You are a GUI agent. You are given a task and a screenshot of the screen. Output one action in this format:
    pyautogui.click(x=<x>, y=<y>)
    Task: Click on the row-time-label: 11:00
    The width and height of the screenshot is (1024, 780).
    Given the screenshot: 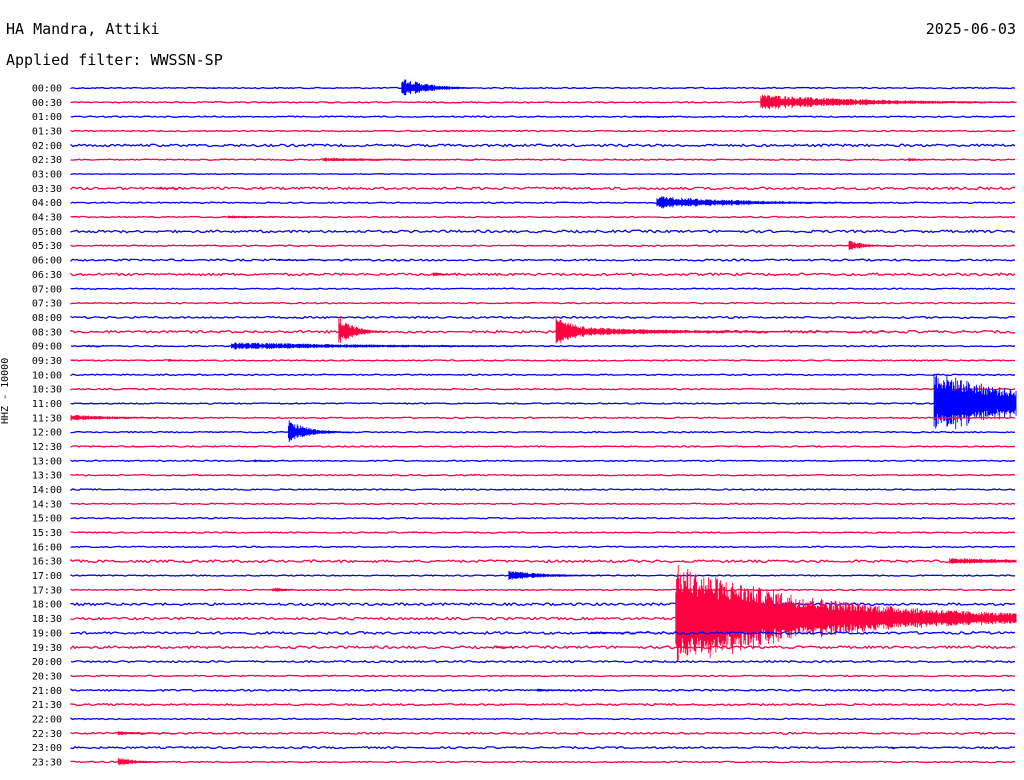 What is the action you would take?
    pyautogui.click(x=47, y=404)
    